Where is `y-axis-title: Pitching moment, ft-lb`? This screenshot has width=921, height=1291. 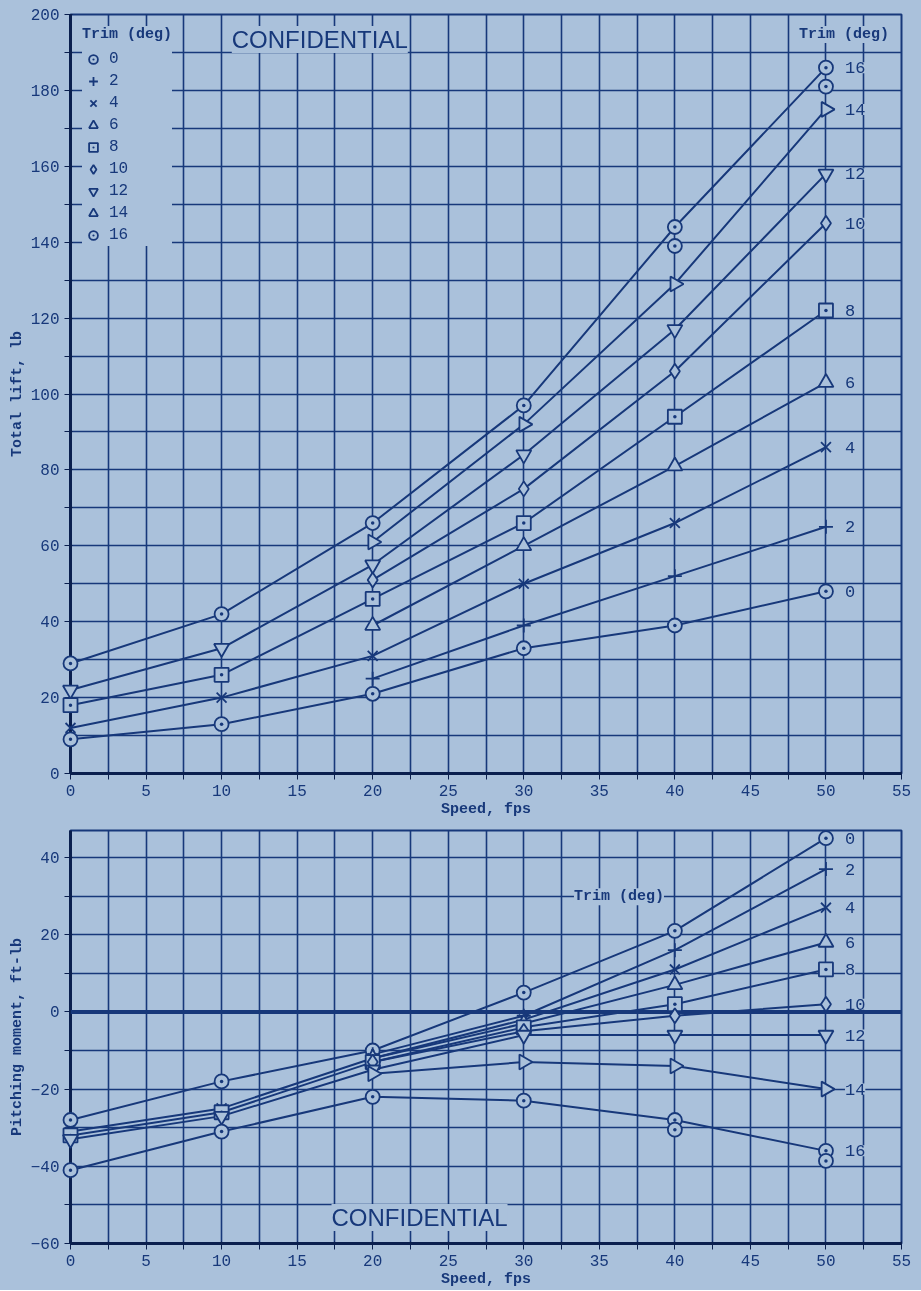
y-axis-title: Pitching moment, ft-lb is located at coordinates (17, 1037).